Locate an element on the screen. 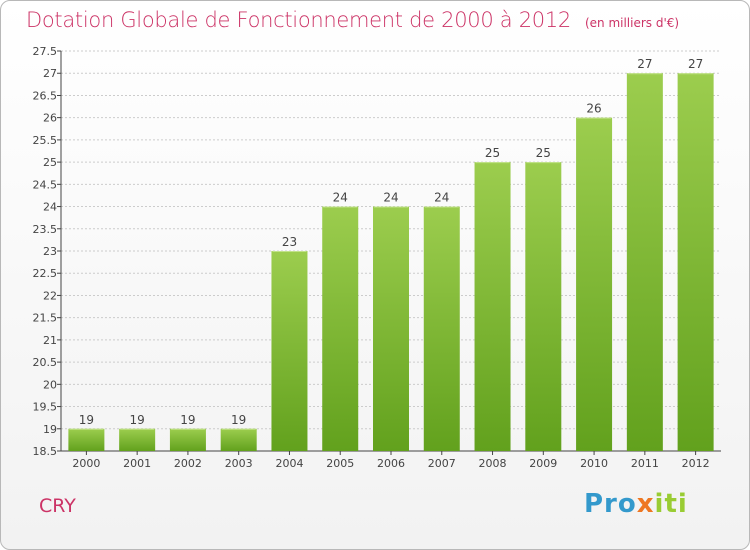  y-tick-label: 20.5 is located at coordinates (45, 362).